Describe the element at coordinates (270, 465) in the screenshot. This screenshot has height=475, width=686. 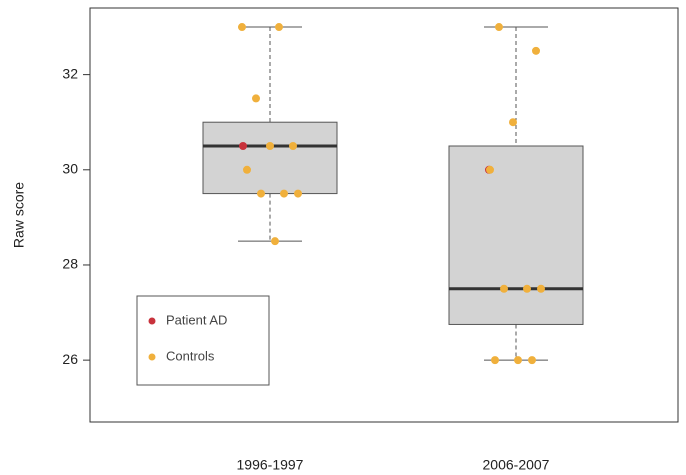
I see `x-tick-label: 1996-1997` at that location.